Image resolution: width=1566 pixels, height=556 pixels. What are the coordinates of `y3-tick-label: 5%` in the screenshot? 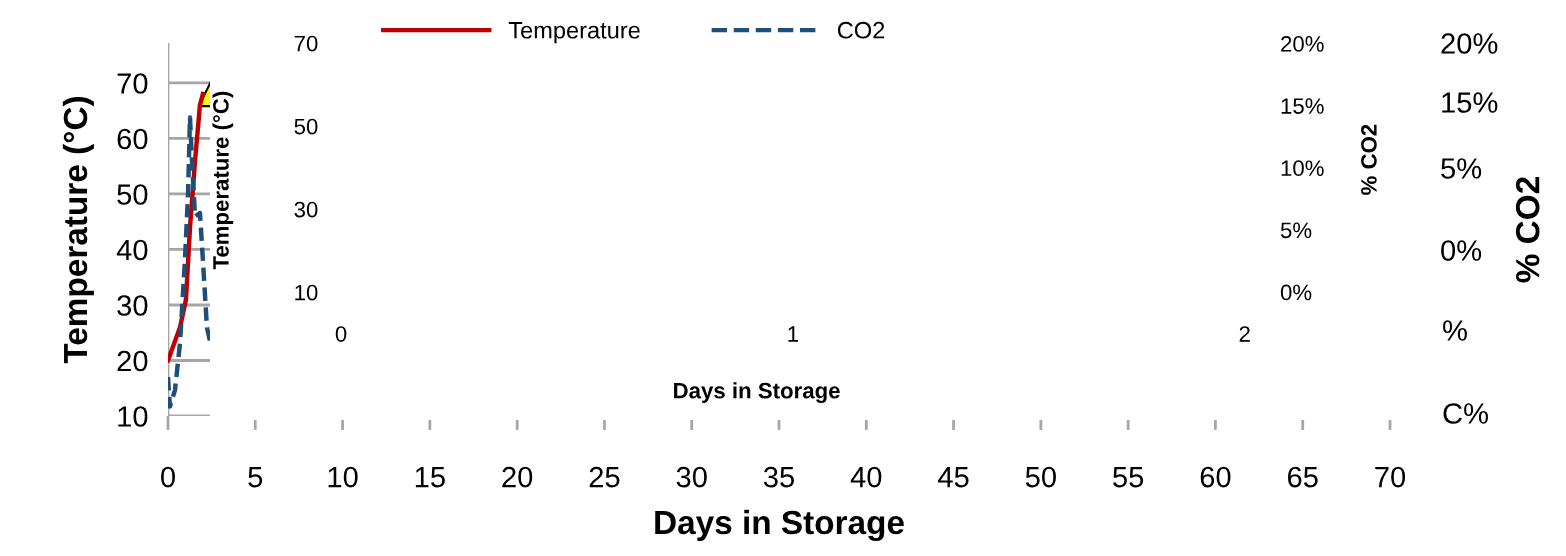 It's located at (1461, 168).